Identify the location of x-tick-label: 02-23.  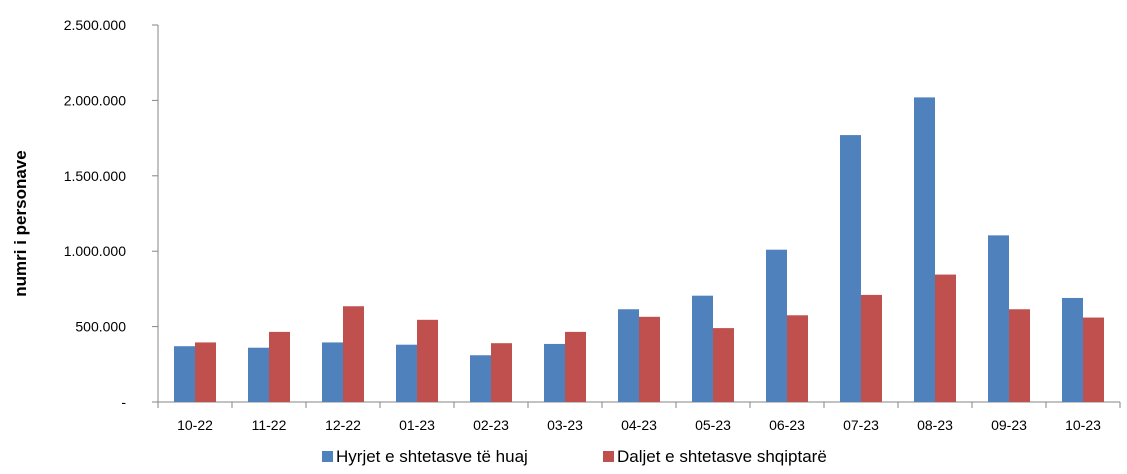
(491, 425).